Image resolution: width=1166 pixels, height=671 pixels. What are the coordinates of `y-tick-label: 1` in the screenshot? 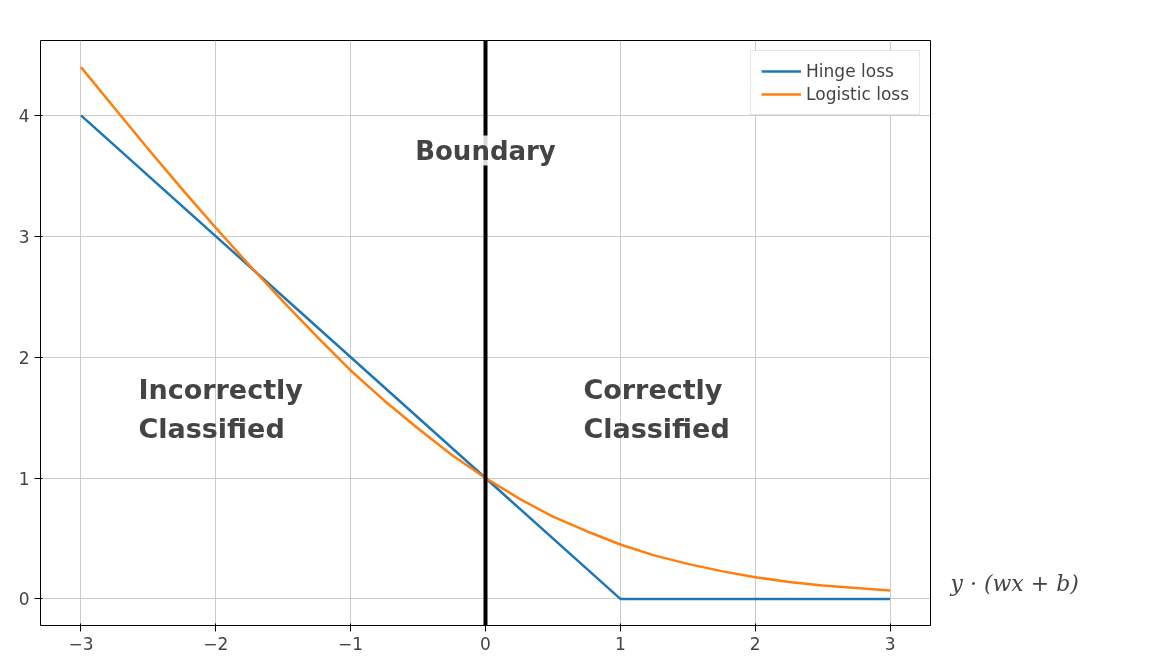 It's located at (24, 478).